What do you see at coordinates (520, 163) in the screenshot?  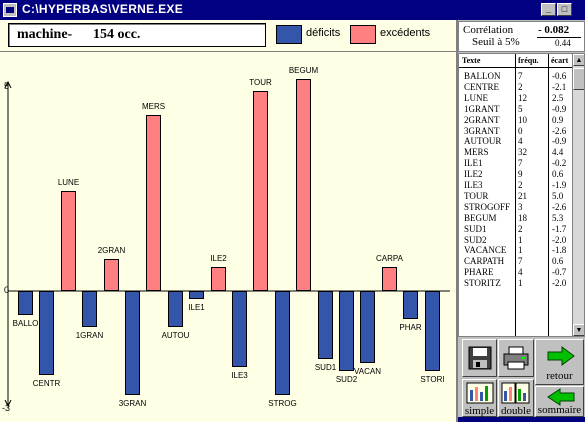 I see `row-freq: 7` at bounding box center [520, 163].